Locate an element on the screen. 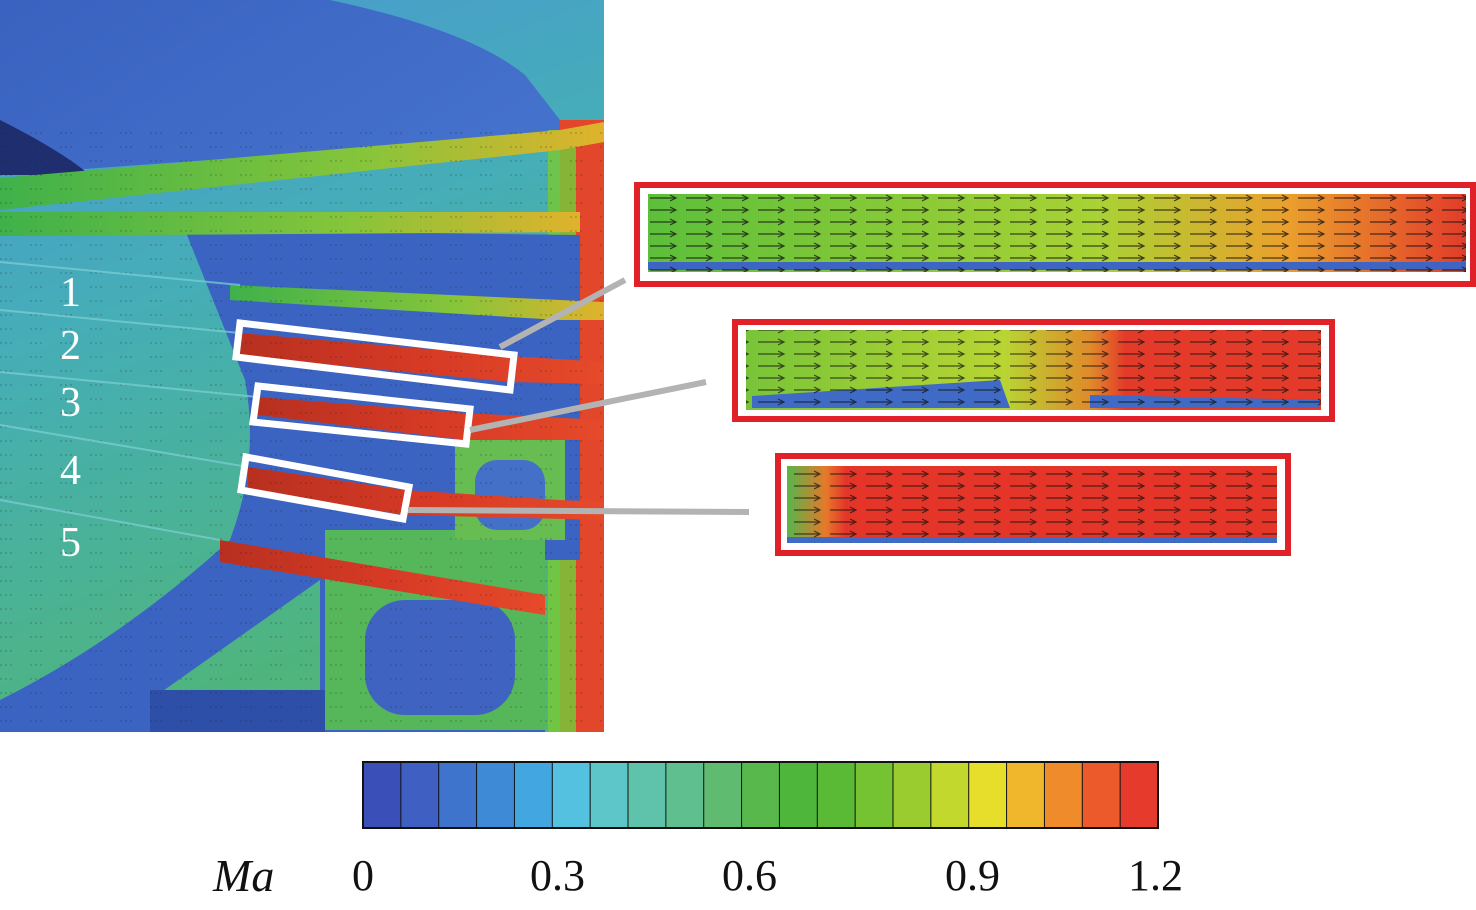  colorbar-variable-label: Ma is located at coordinates (244, 875).